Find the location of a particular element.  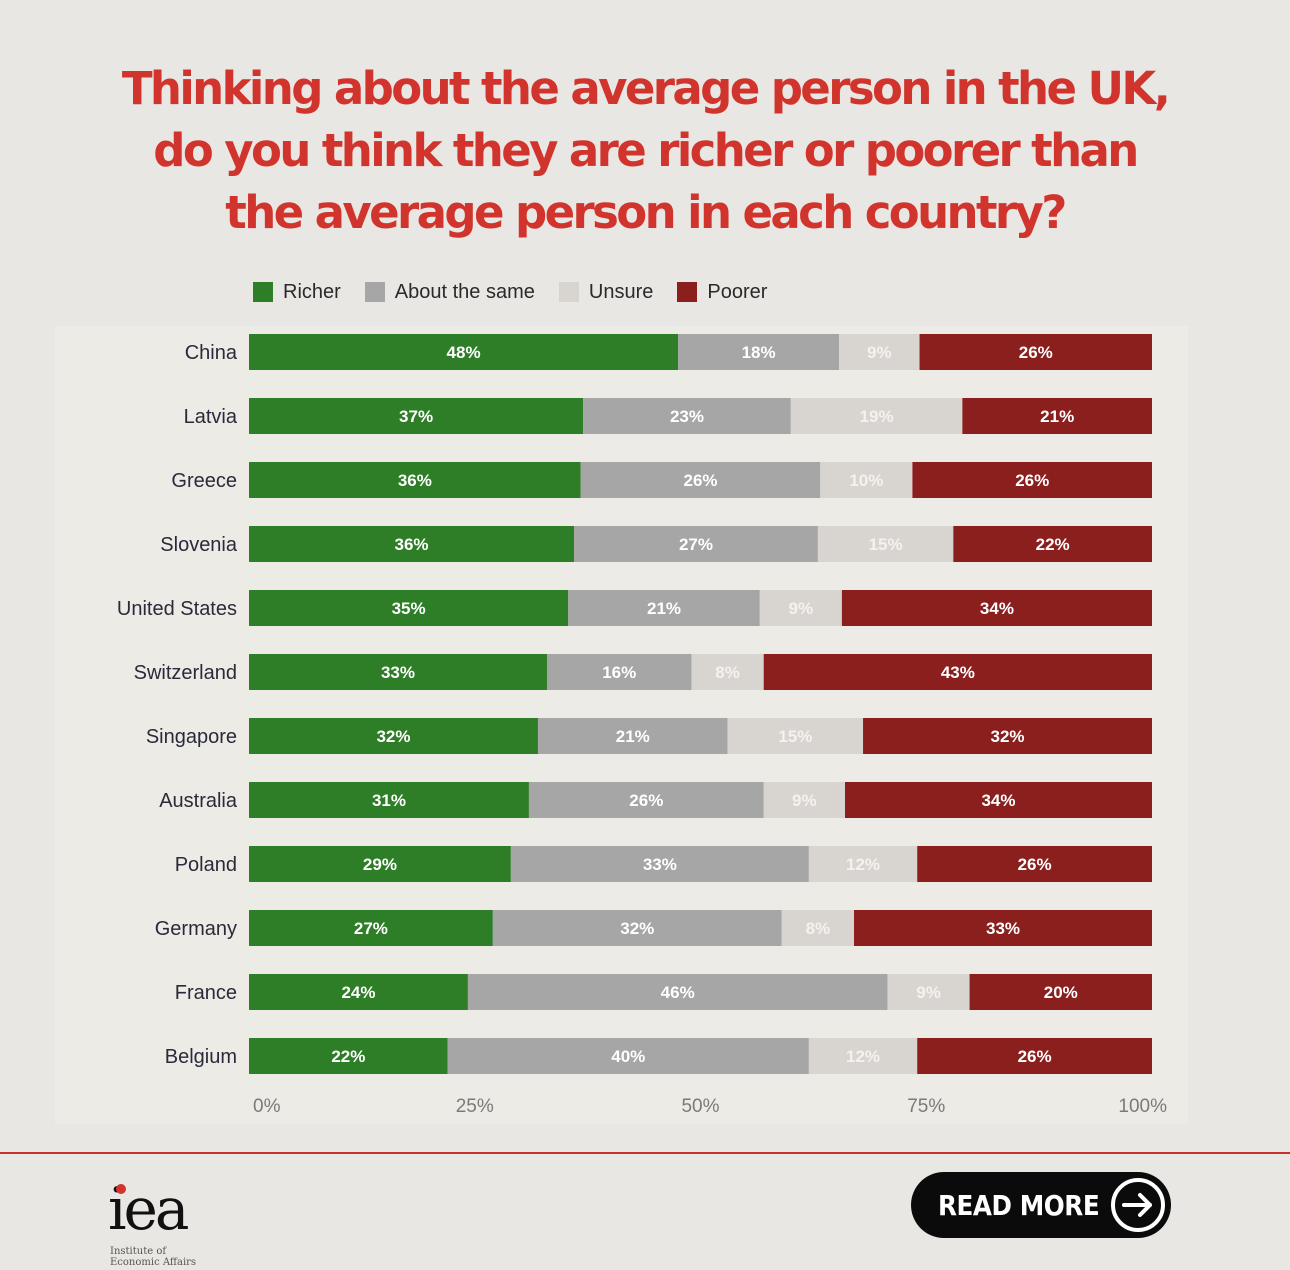

legend-label: About the same is located at coordinates (464, 291).